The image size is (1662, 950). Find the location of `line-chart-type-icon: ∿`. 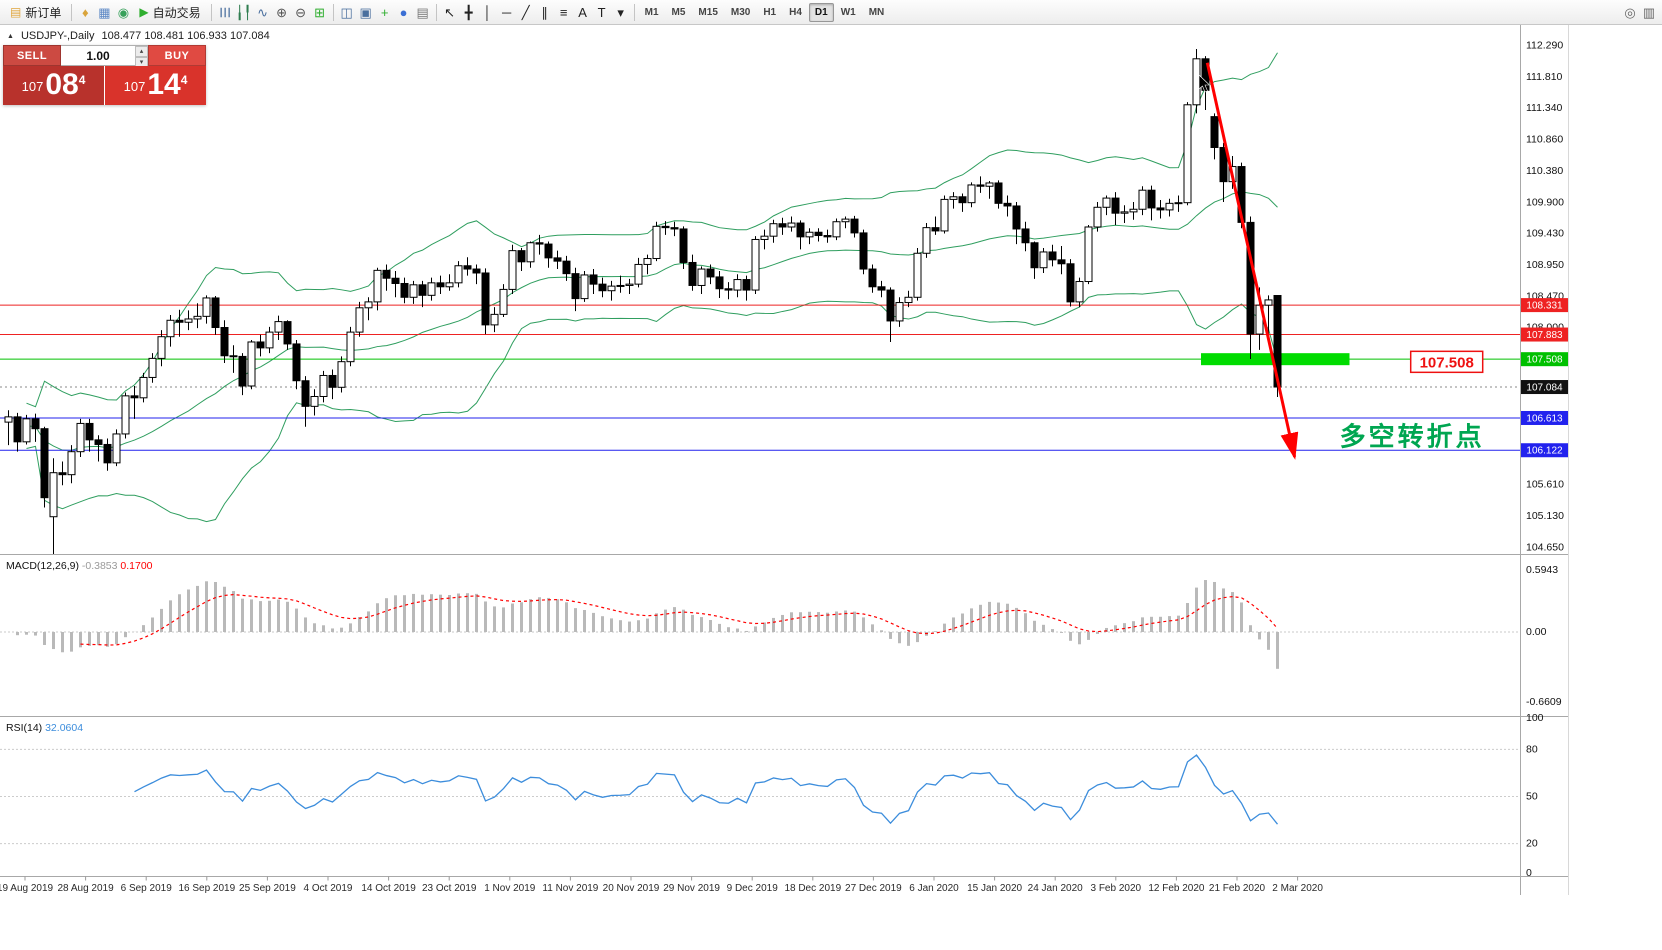

line-chart-type-icon: ∿ is located at coordinates (263, 12).